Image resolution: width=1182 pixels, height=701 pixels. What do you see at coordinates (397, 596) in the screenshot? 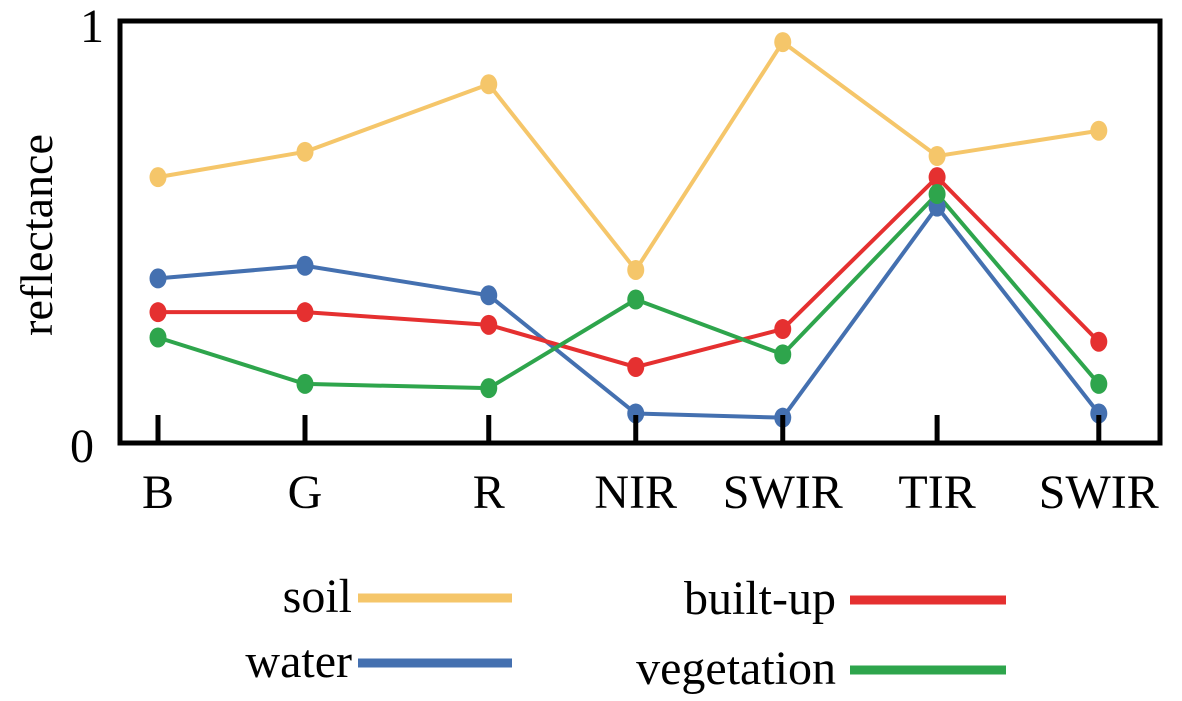
I see `legend-item-soil: soil` at bounding box center [397, 596].